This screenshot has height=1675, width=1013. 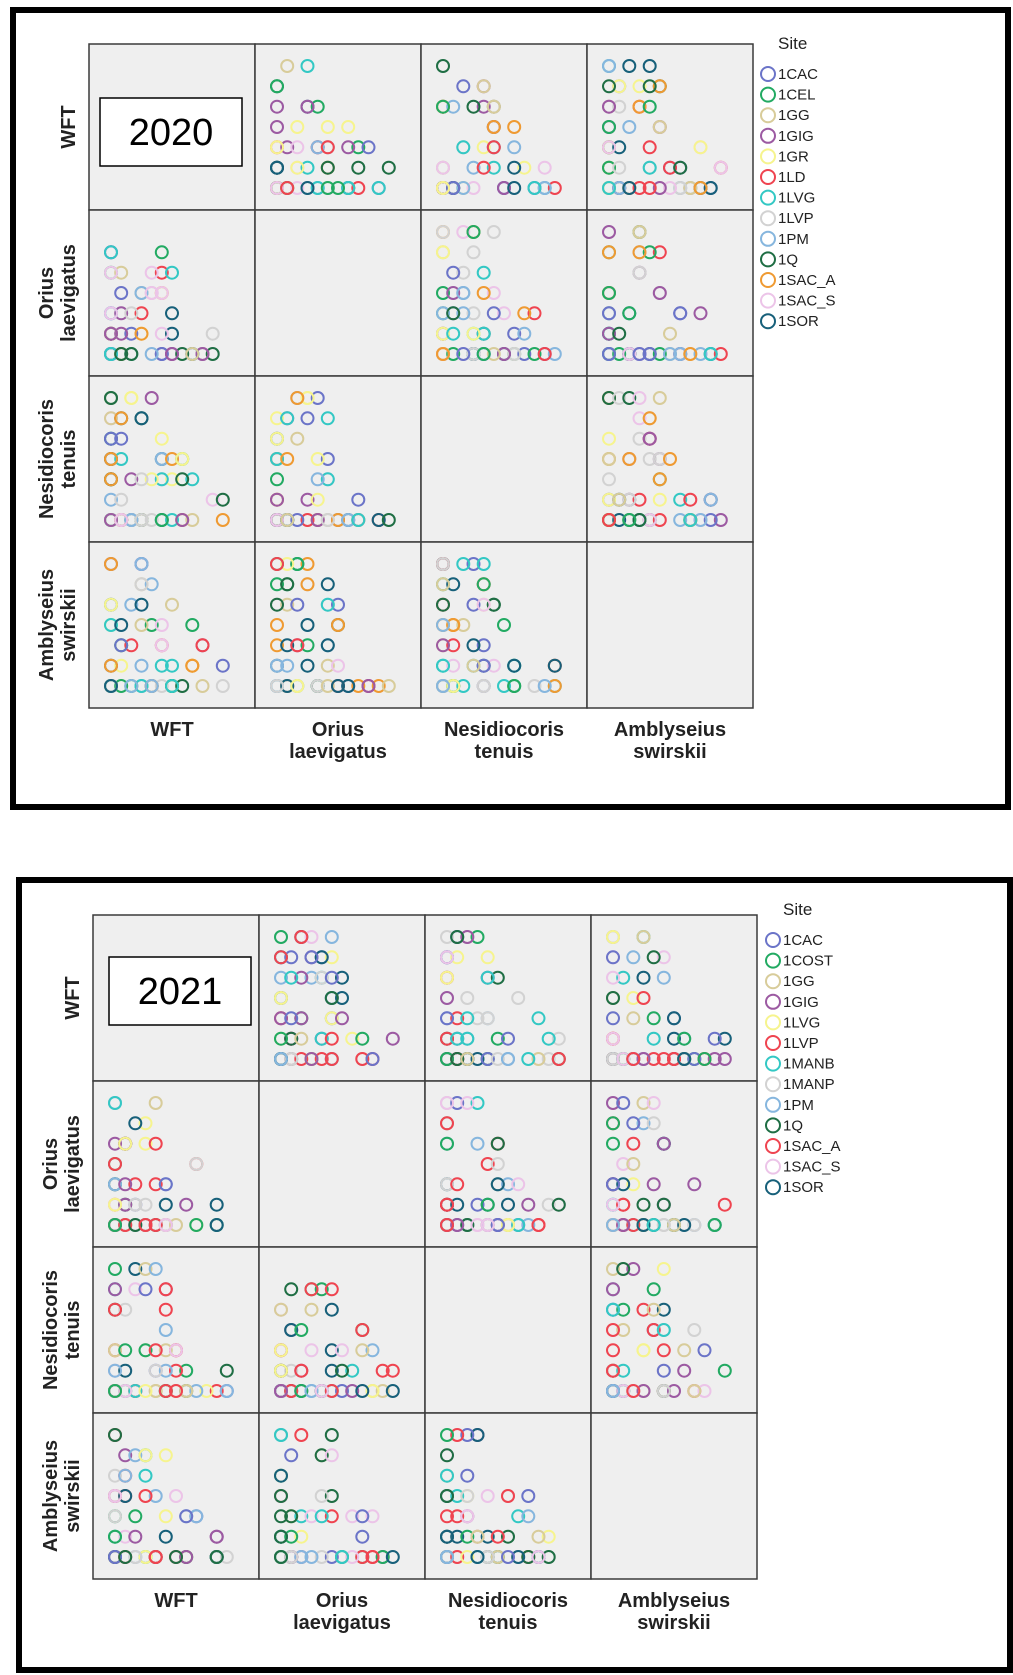 What do you see at coordinates (670, 741) in the screenshot?
I see `column-label-amblyseius-swirskii: Amblyseius swirskii` at bounding box center [670, 741].